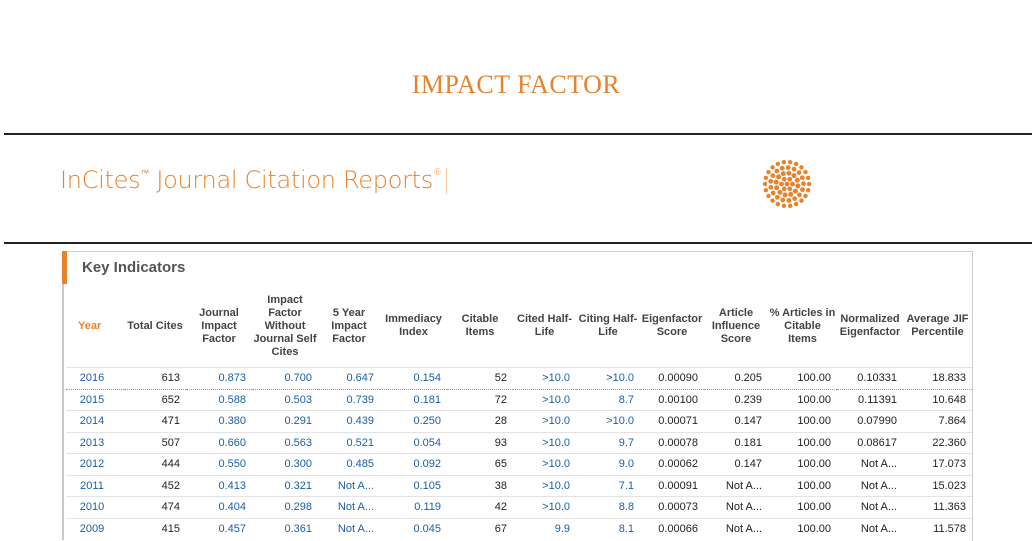 The image size is (1032, 541). I want to click on table-cell: 42, so click(480, 507).